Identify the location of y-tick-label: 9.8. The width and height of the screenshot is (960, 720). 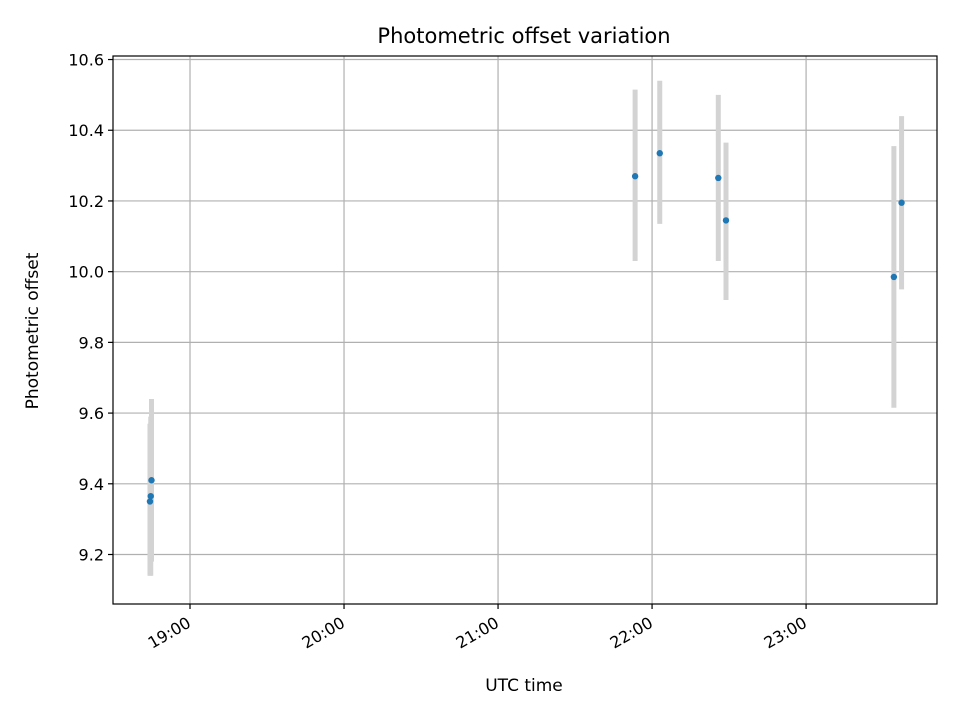
(91, 342).